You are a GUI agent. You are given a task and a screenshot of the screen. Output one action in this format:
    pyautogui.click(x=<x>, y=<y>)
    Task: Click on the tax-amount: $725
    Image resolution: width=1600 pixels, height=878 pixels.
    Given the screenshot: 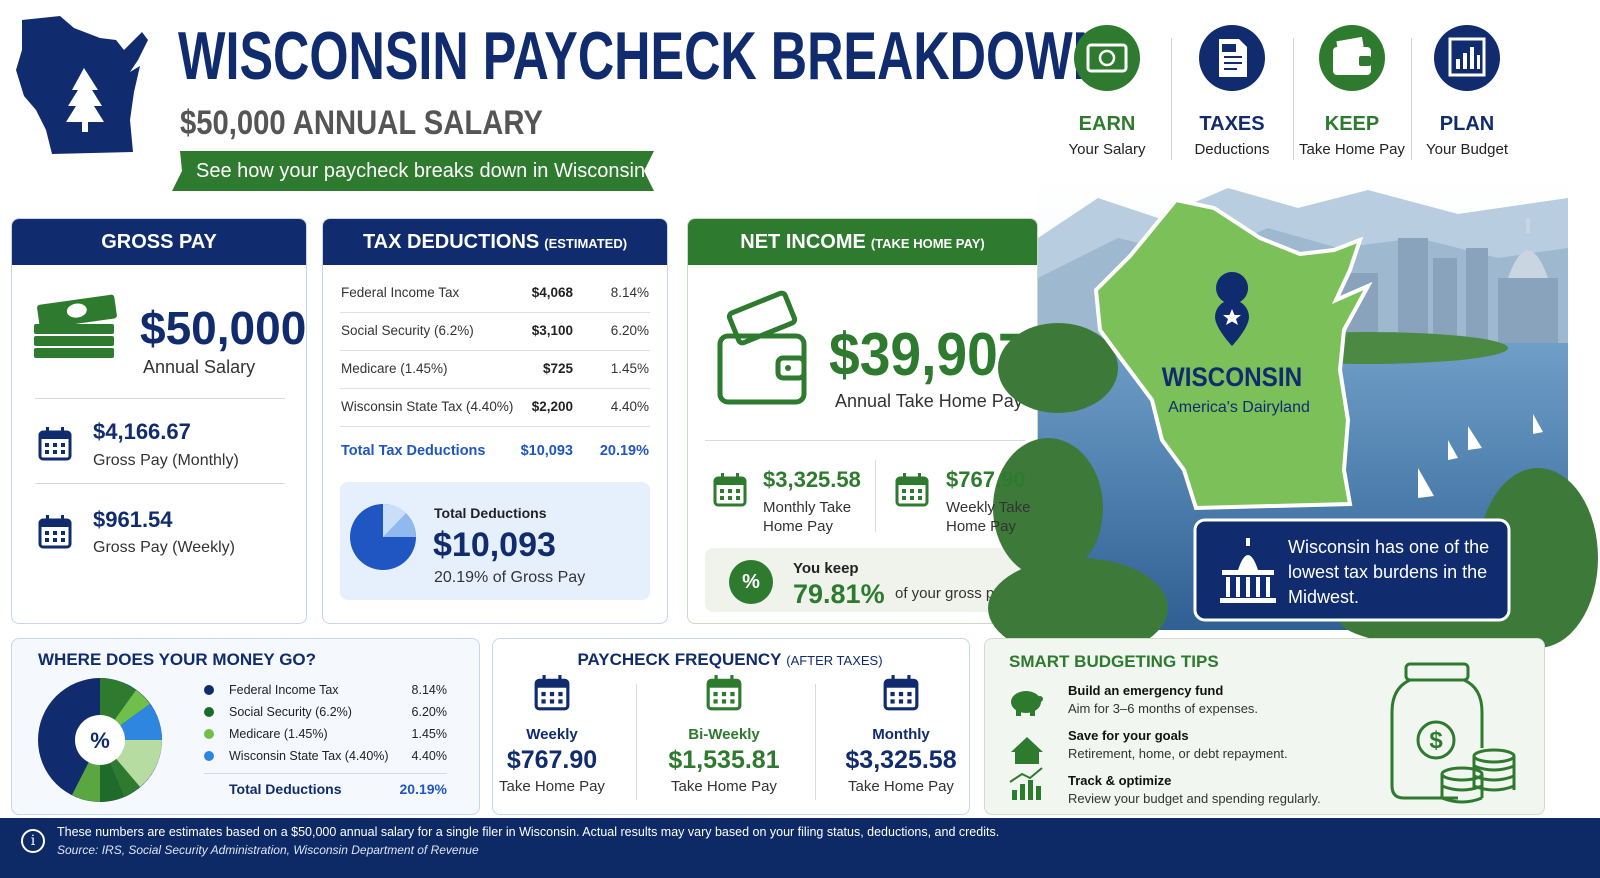 What is the action you would take?
    pyautogui.click(x=557, y=368)
    